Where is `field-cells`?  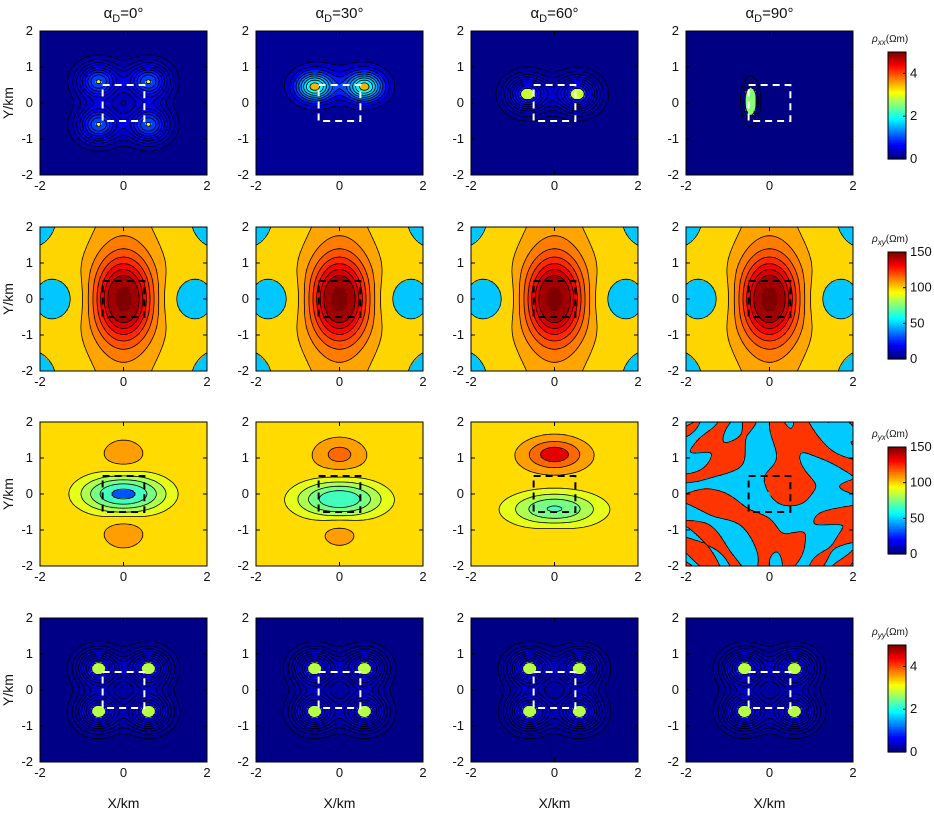
field-cells is located at coordinates (124, 103).